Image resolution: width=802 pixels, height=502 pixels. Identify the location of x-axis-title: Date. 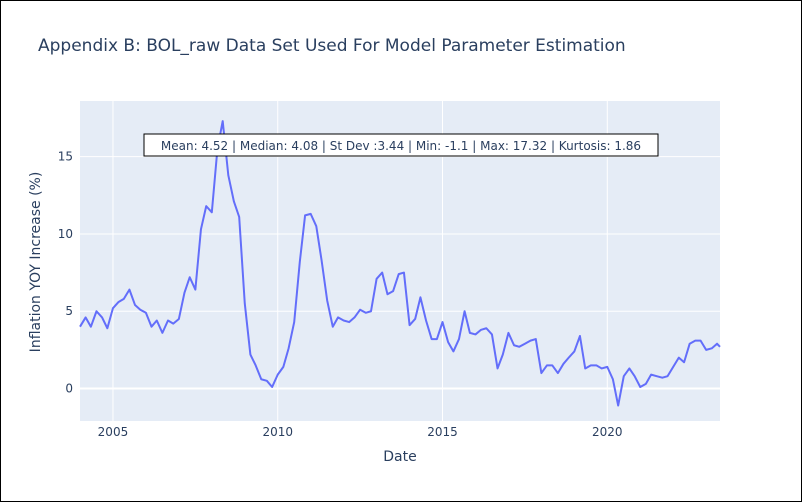
(399, 457).